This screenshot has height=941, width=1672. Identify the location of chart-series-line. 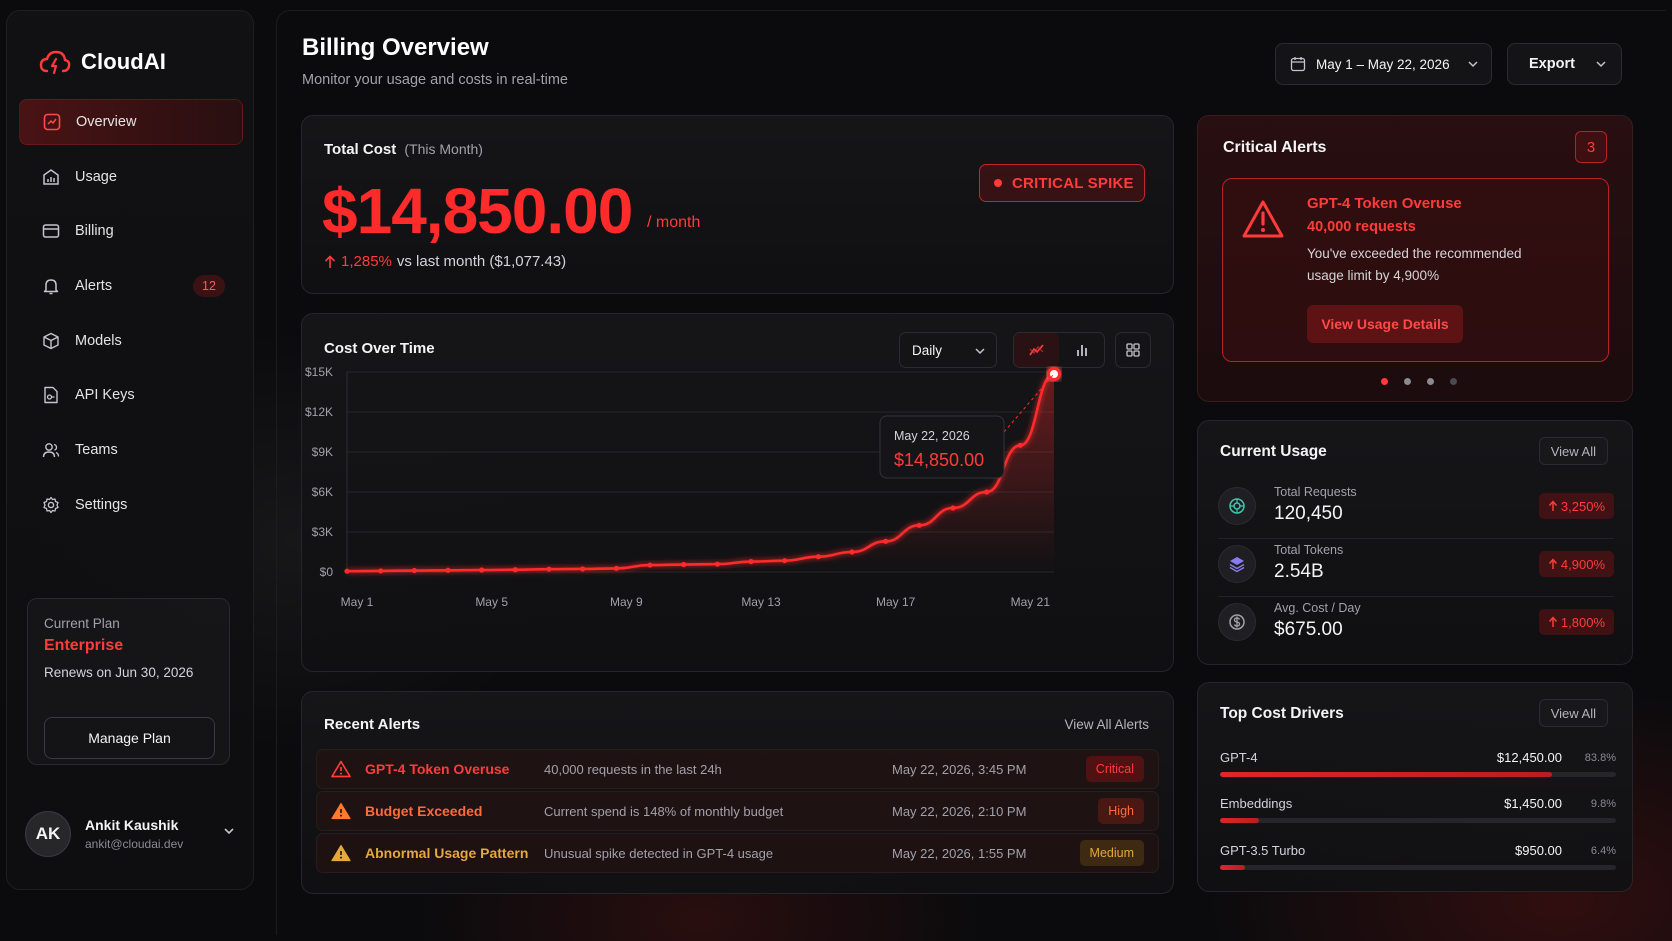
(700, 472).